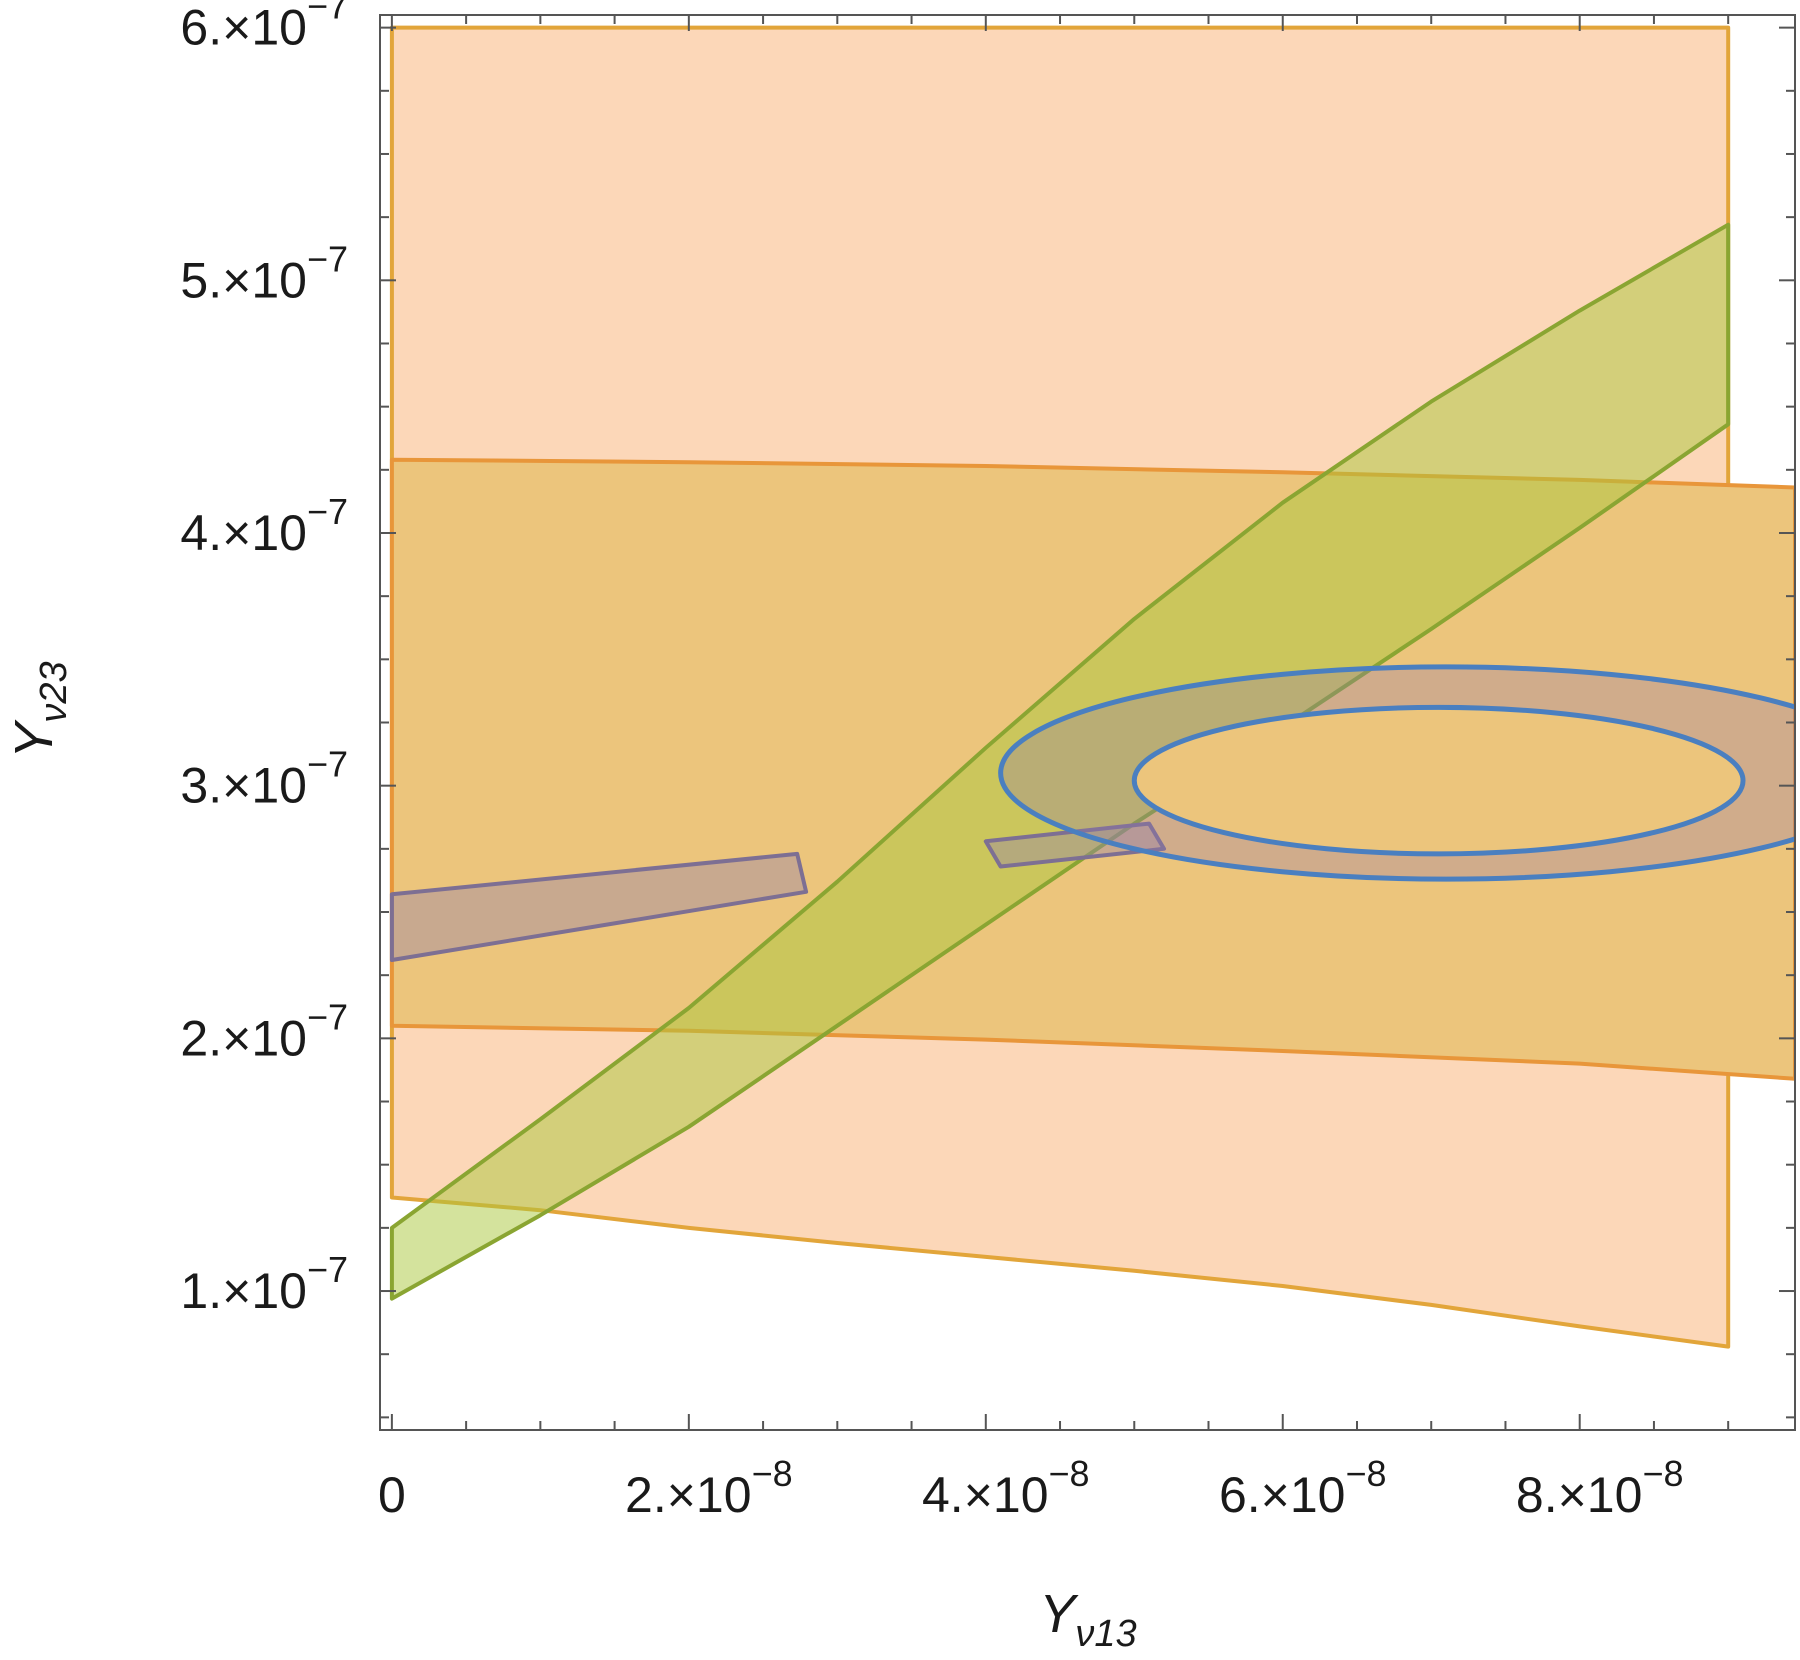  What do you see at coordinates (392, 1495) in the screenshot?
I see `x-tick-label: 0` at bounding box center [392, 1495].